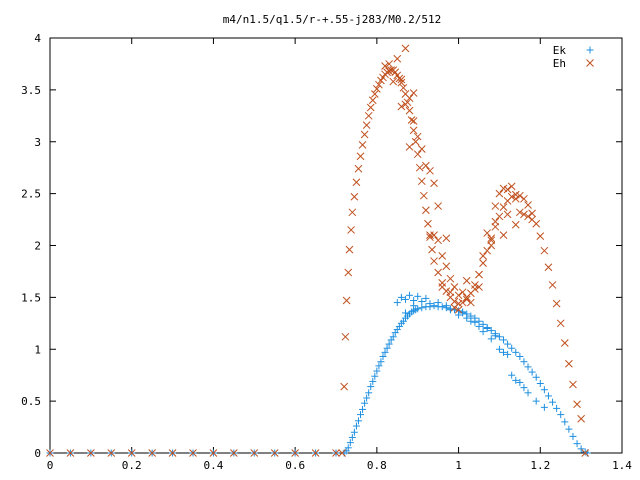  I want to click on y-tick-label: 1, so click(37, 349).